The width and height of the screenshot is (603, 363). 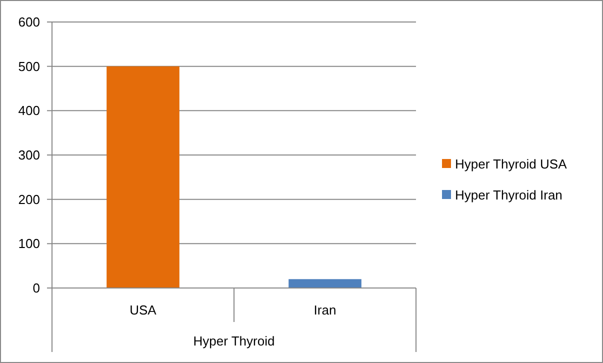 I want to click on y-tick-label: 200, so click(x=29, y=199).